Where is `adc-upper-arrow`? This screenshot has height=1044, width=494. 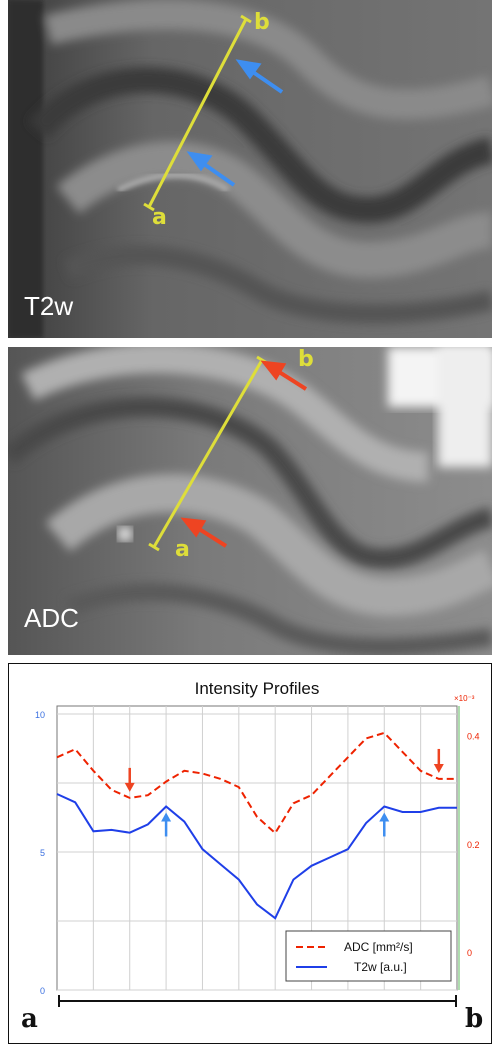
adc-upper-arrow is located at coordinates (284, 375).